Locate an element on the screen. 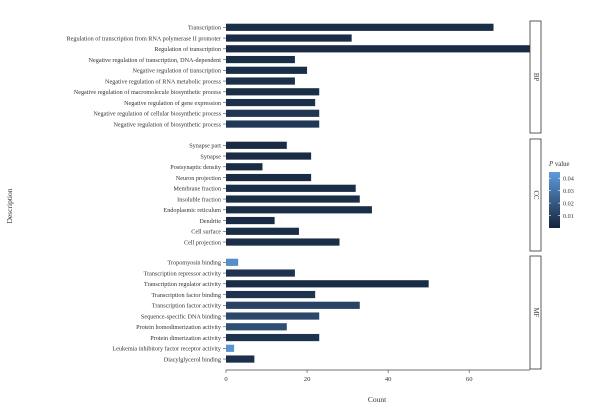  y-tick-label: Endoplasmic reticulum is located at coordinates (192, 210).